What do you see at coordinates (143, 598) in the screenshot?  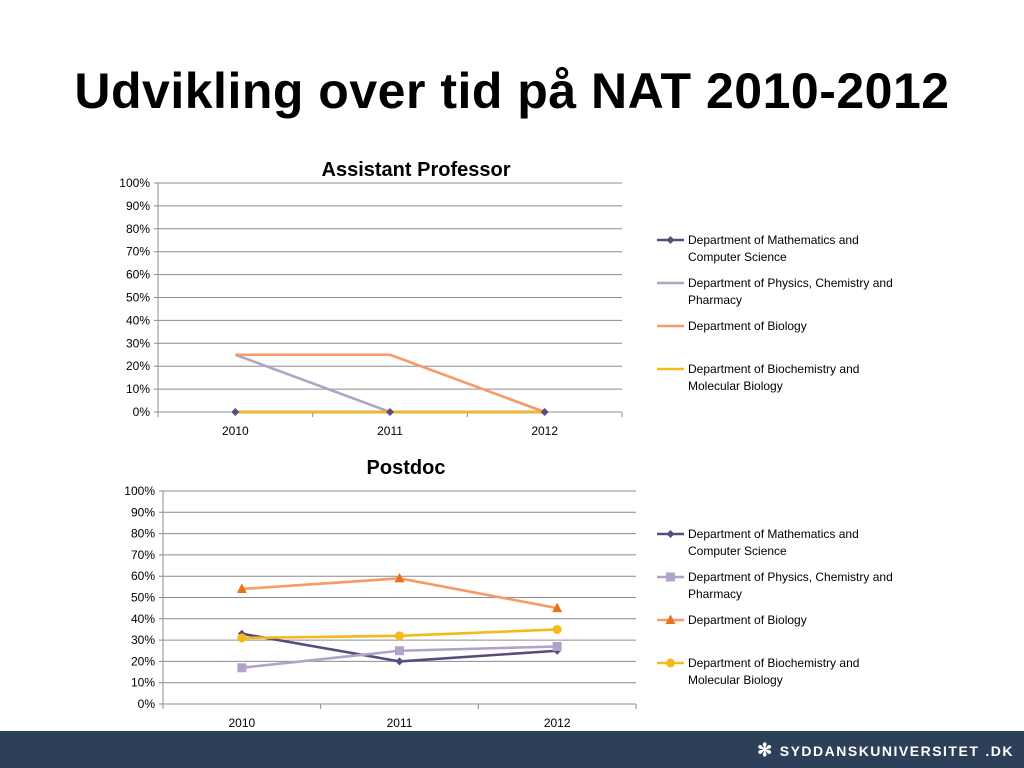 I see `chart2-y-tick-label: 50%` at bounding box center [143, 598].